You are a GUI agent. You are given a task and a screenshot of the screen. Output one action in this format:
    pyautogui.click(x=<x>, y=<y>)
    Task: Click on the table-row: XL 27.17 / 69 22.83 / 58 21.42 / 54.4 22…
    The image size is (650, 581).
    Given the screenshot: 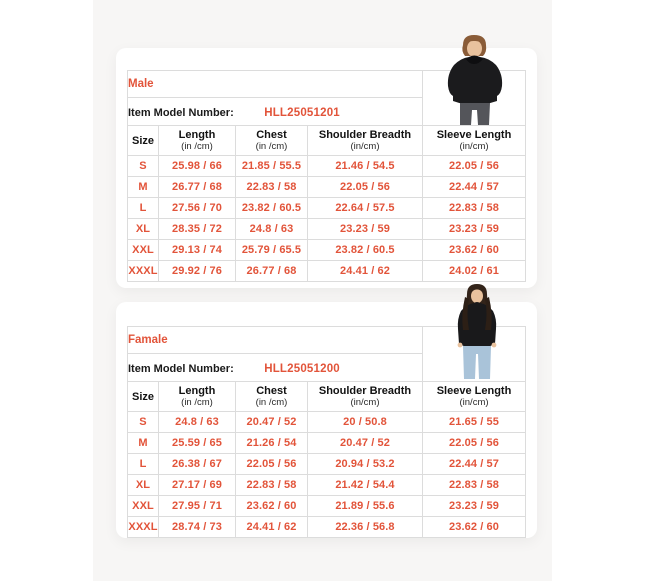 What is the action you would take?
    pyautogui.click(x=327, y=485)
    